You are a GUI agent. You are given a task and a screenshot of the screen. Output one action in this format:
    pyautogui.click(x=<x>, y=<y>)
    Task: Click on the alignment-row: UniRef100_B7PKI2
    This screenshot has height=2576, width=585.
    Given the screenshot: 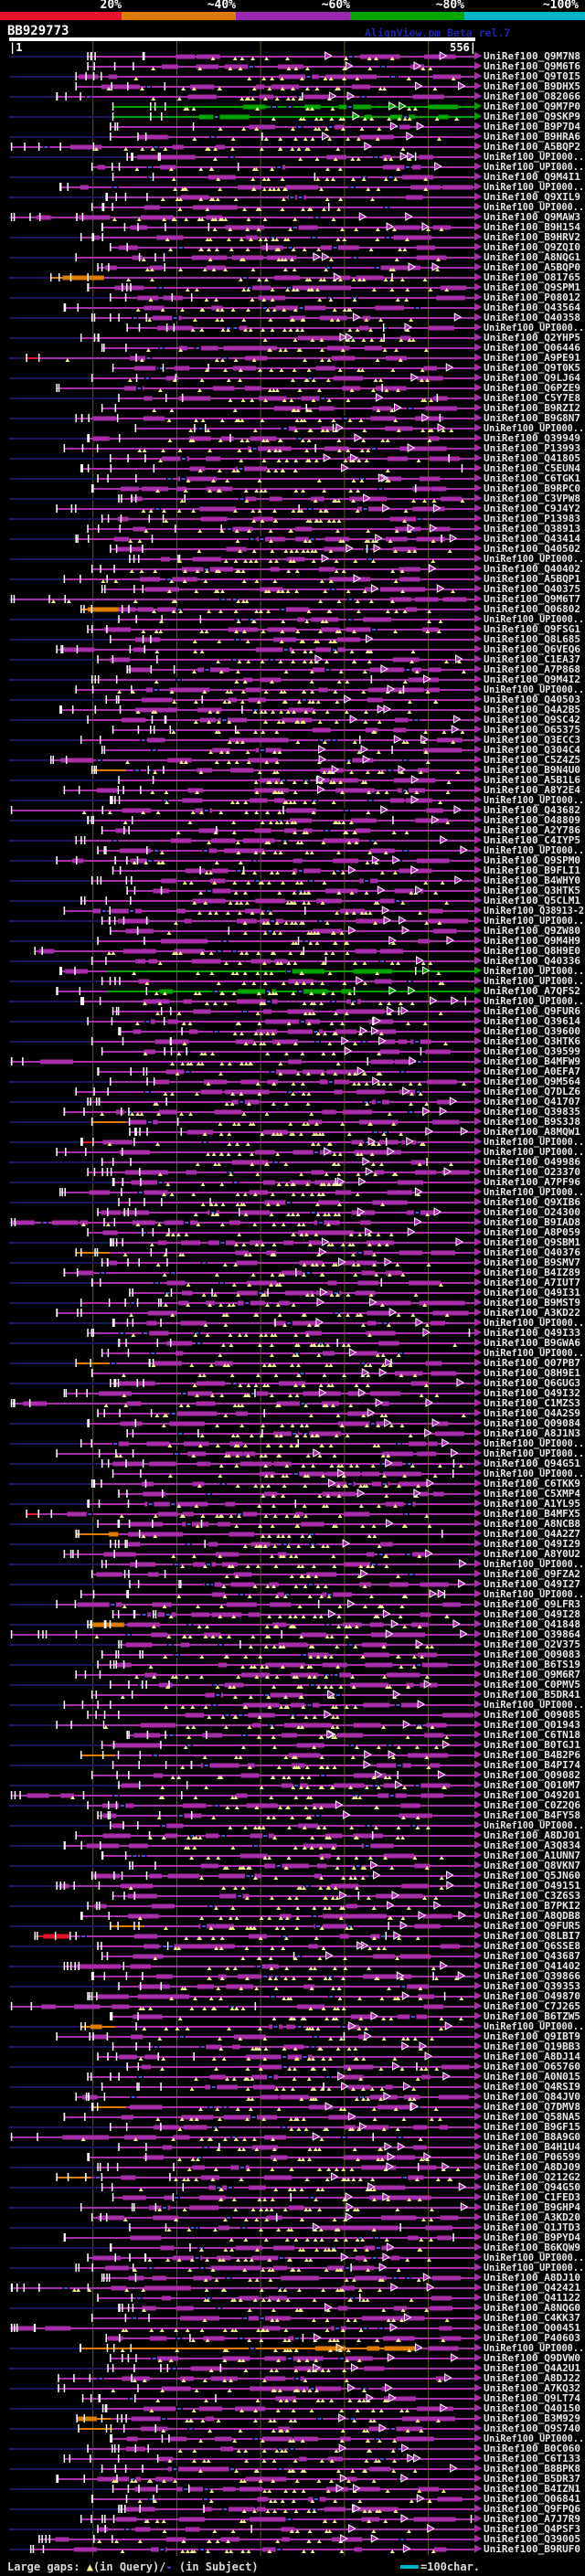 What is the action you would take?
    pyautogui.click(x=295, y=1906)
    